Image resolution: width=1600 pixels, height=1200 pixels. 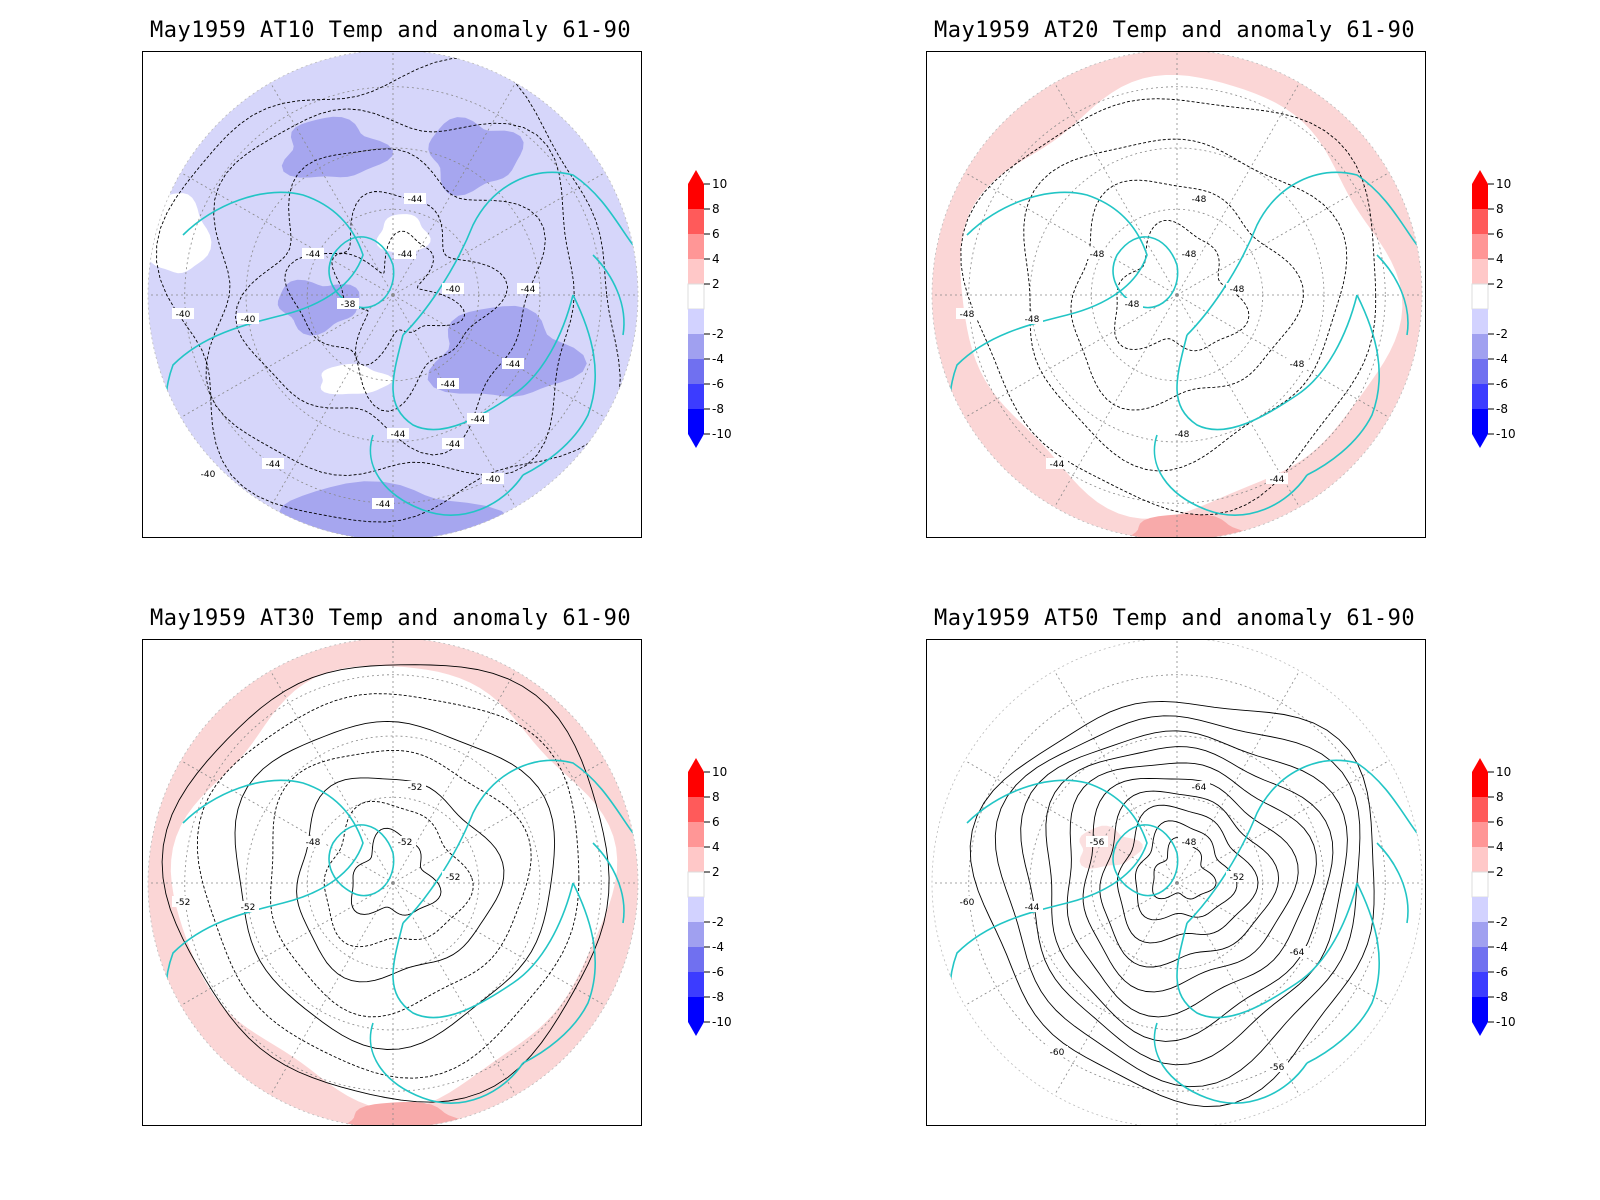 I want to click on colorbar-arrow-top, so click(x=696, y=765).